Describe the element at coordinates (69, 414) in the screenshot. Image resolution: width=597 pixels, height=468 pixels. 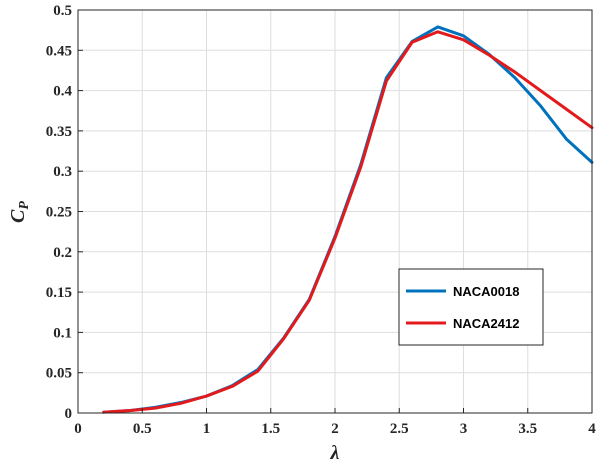
I see `y-tick-label: 0` at that location.